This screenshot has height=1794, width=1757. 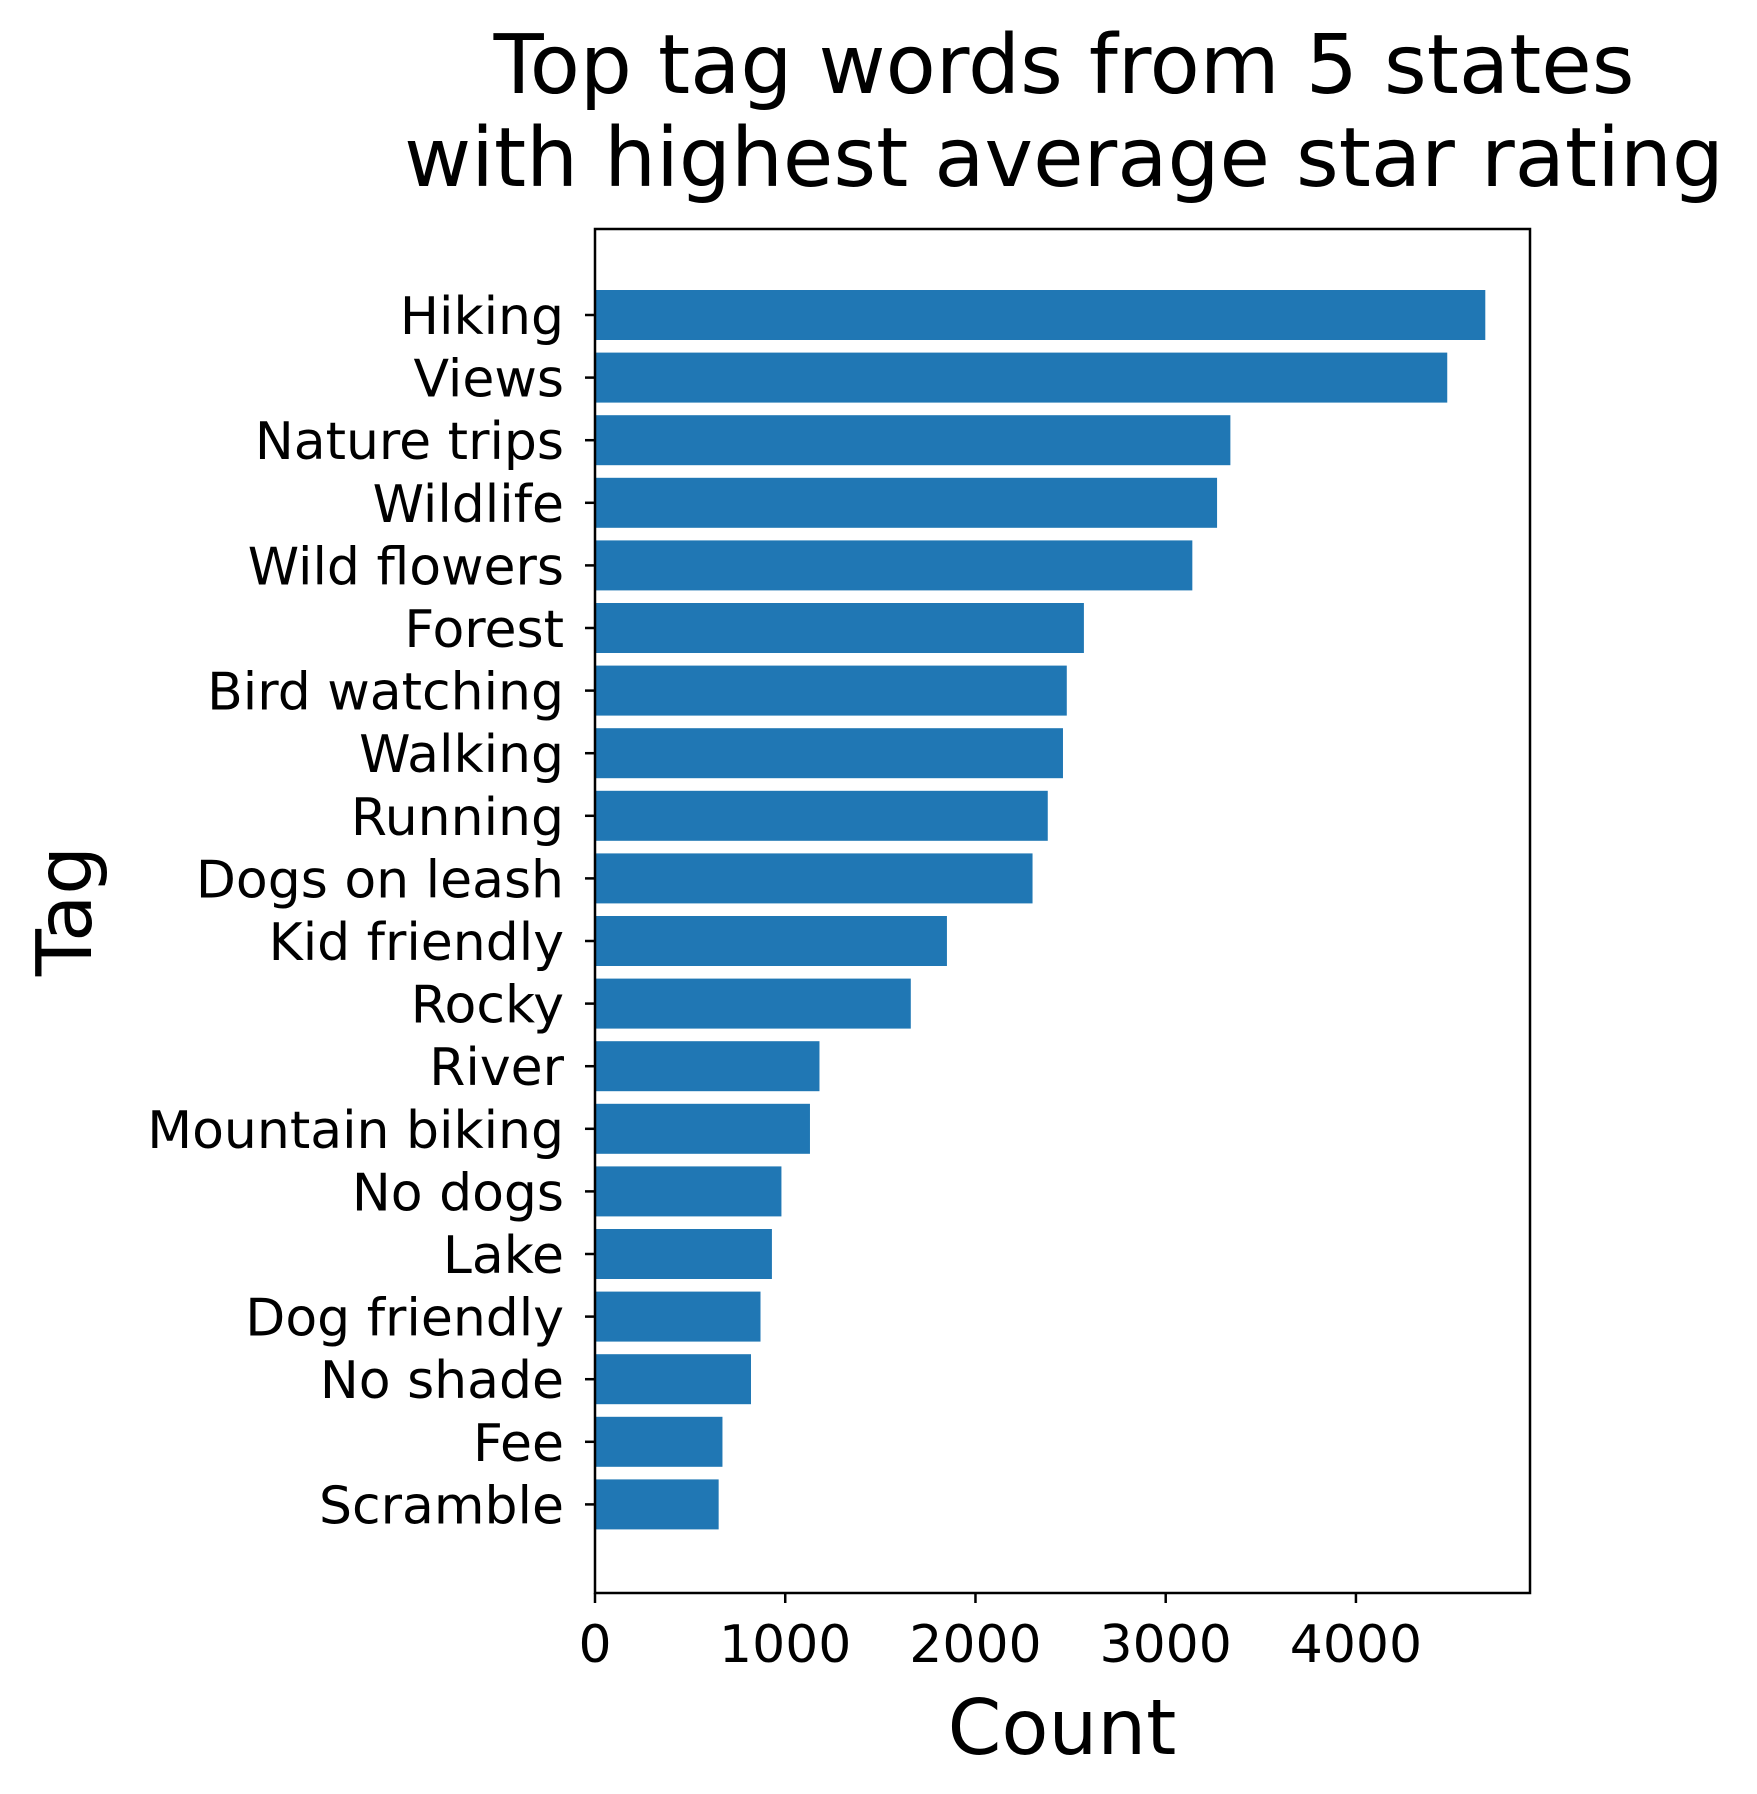 I want to click on bar-dogs-on-leash, so click(x=814, y=878).